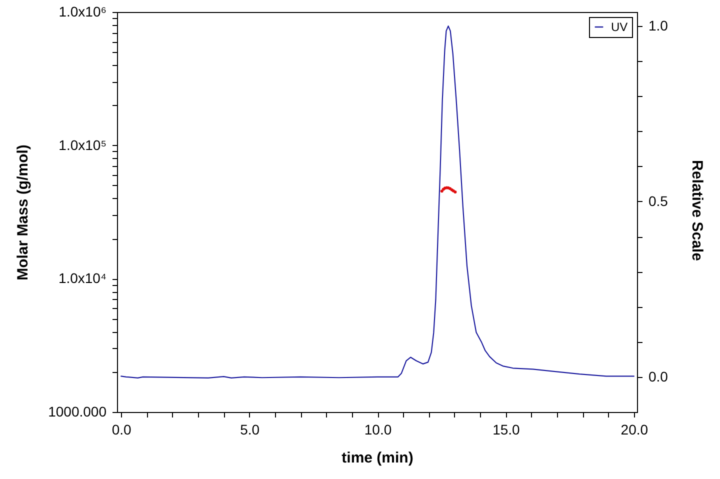 This screenshot has width=720, height=479. What do you see at coordinates (378, 430) in the screenshot?
I see `x-tick-label: 10.0` at bounding box center [378, 430].